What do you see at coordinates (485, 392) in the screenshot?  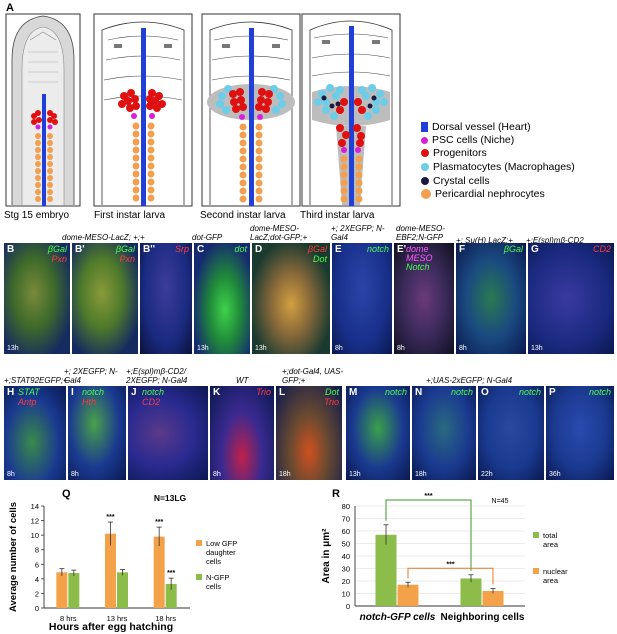 I see `panel-label: O` at bounding box center [485, 392].